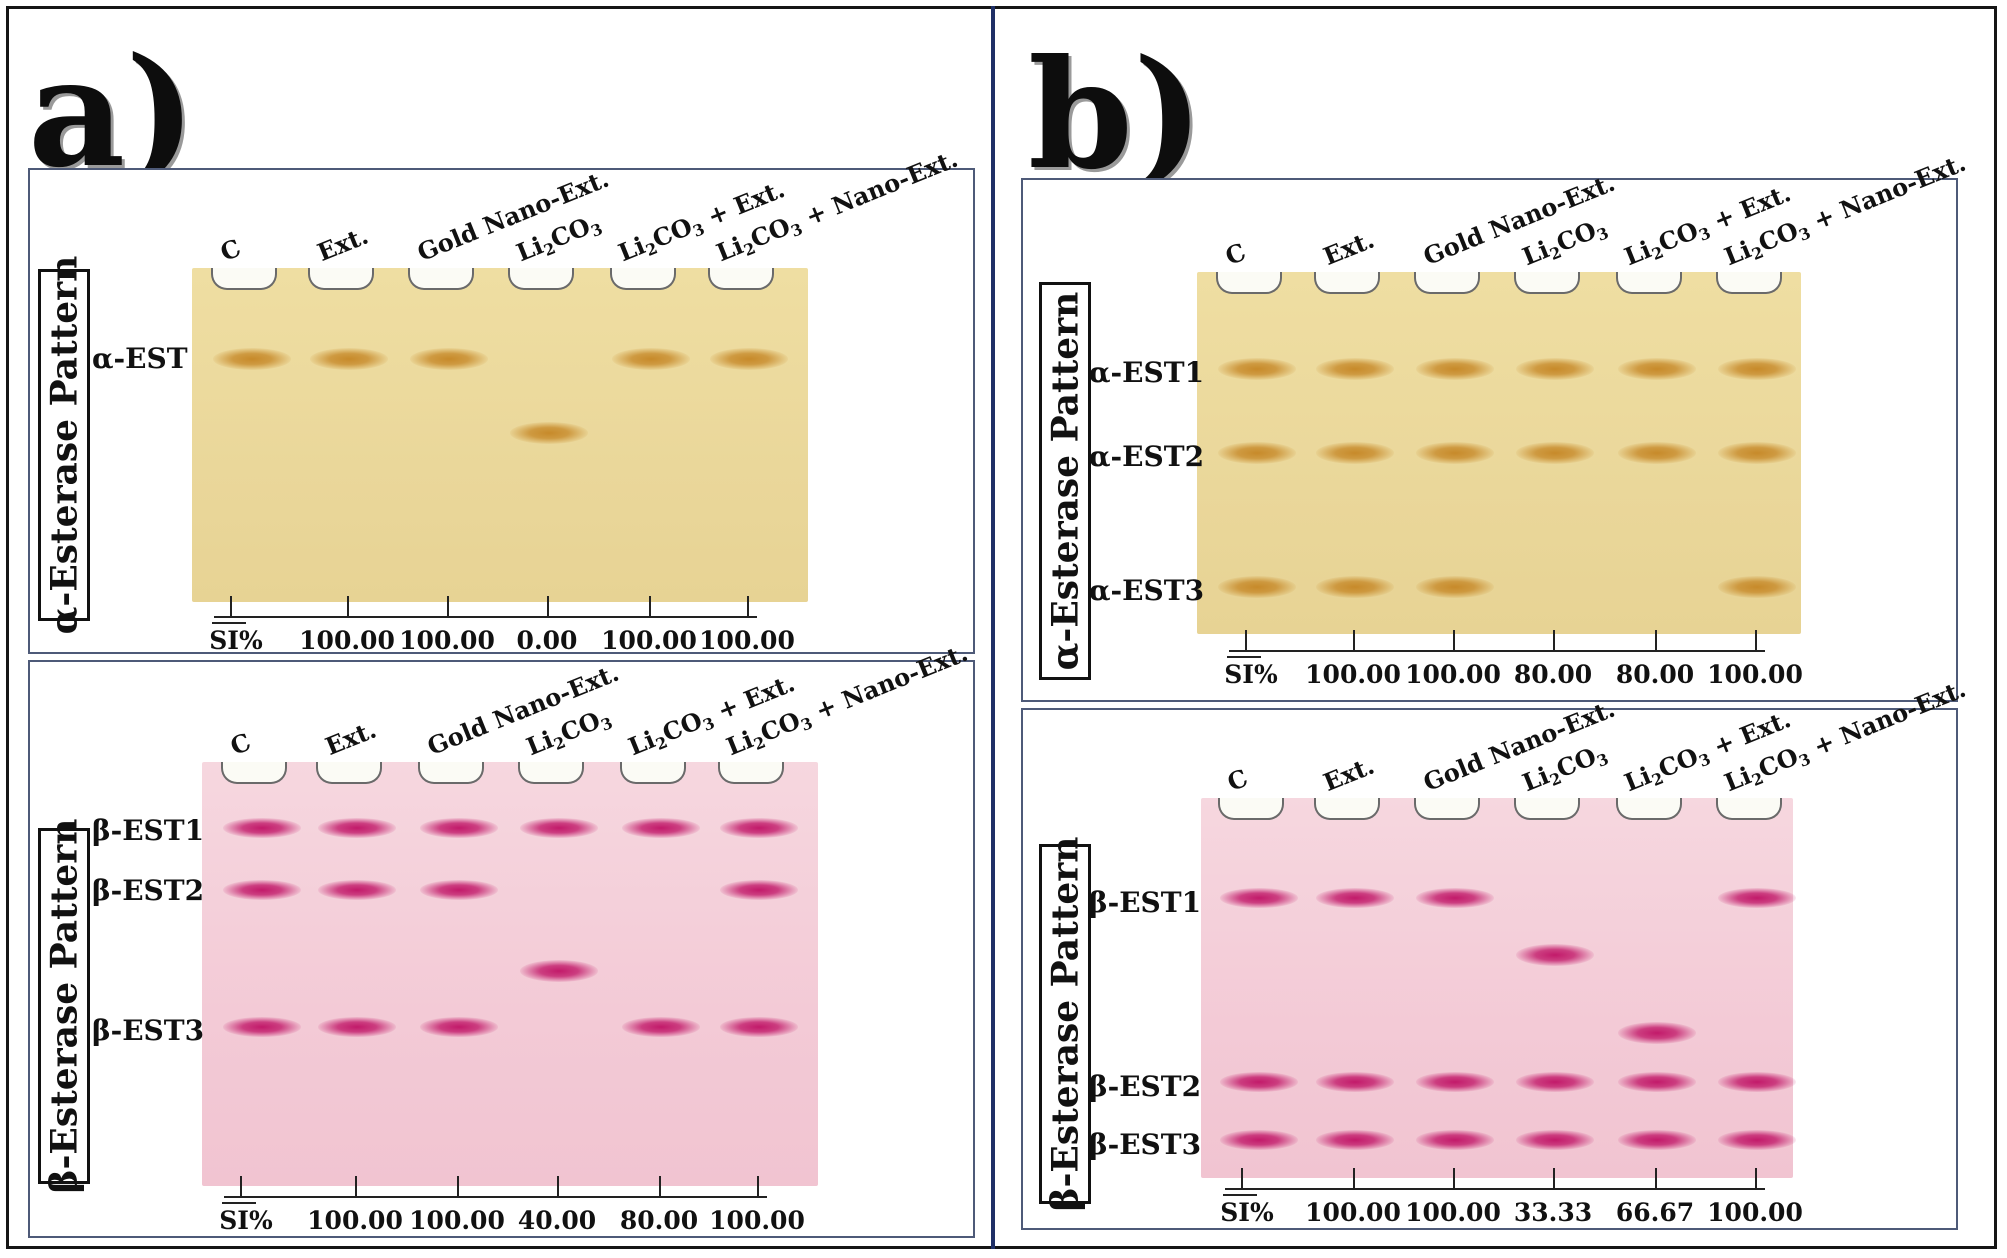 The width and height of the screenshot is (2007, 1258). Describe the element at coordinates (1655, 674) in the screenshot. I see `si-value-4: 80.00` at that location.